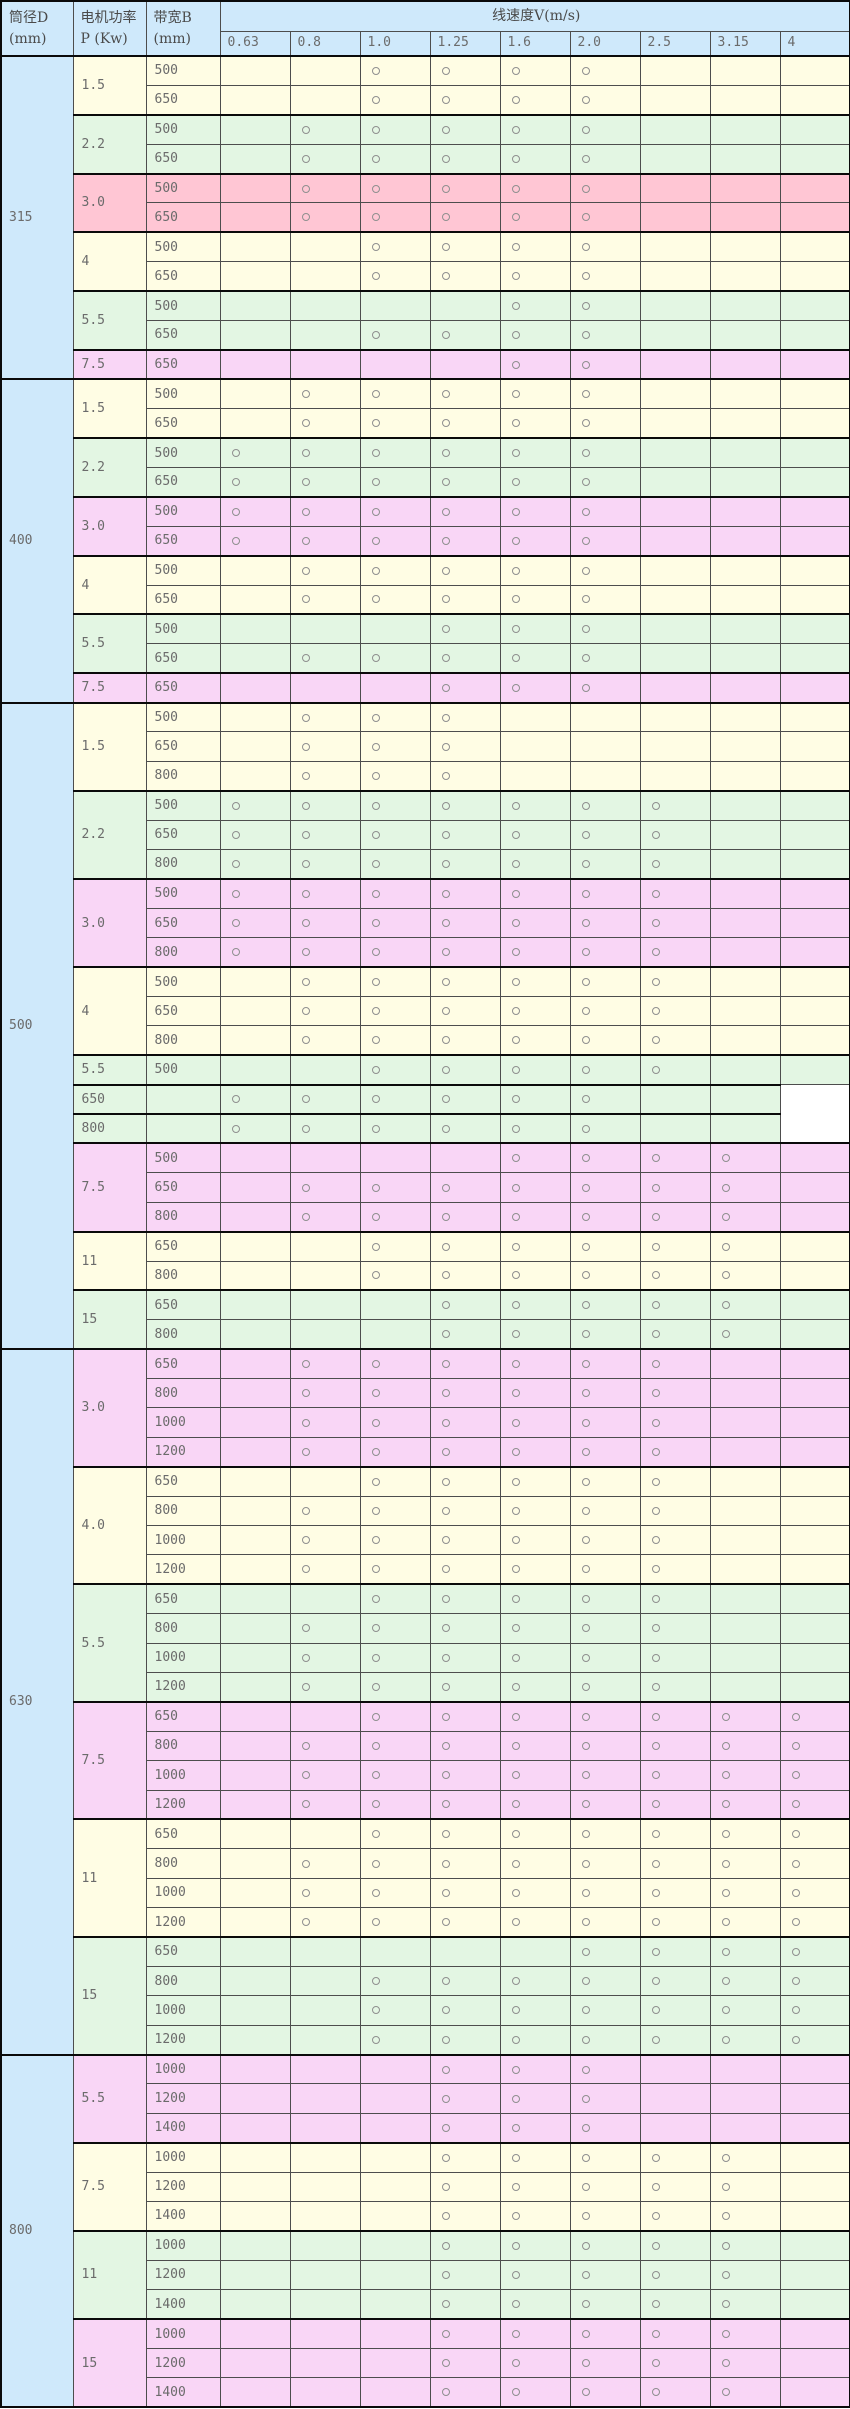  Describe the element at coordinates (425, 2304) in the screenshot. I see `table-row: 1400` at that location.